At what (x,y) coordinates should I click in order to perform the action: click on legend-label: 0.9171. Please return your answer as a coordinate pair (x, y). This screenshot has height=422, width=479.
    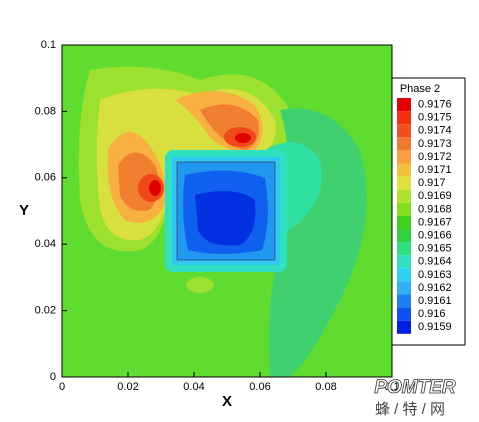
    Looking at the image, I should click on (435, 170).